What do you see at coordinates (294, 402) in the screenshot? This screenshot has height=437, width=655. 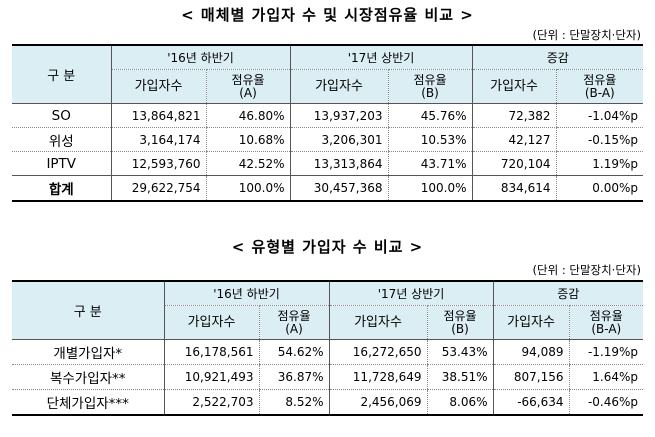 I see `table2-cell: 8.52%` at bounding box center [294, 402].